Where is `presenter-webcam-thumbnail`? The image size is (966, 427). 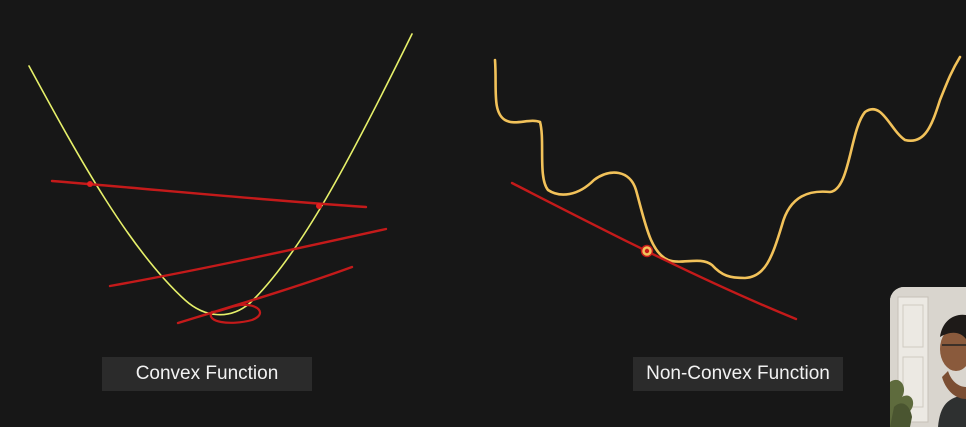 presenter-webcam-thumbnail is located at coordinates (928, 357).